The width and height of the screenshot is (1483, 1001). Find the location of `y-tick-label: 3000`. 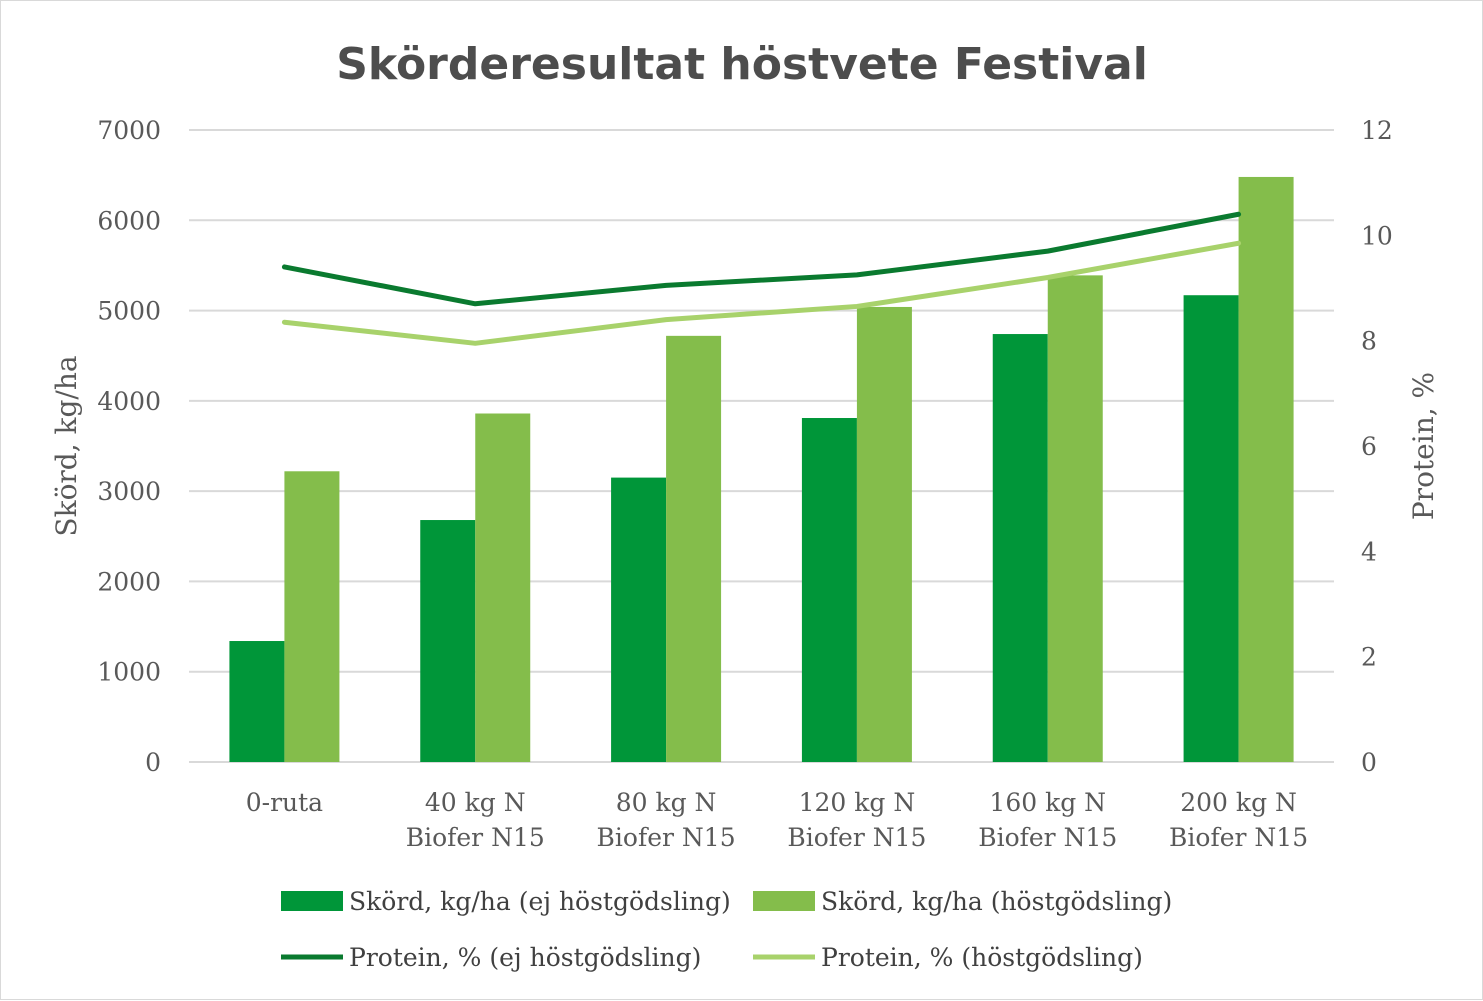

y-tick-label: 3000 is located at coordinates (129, 491).